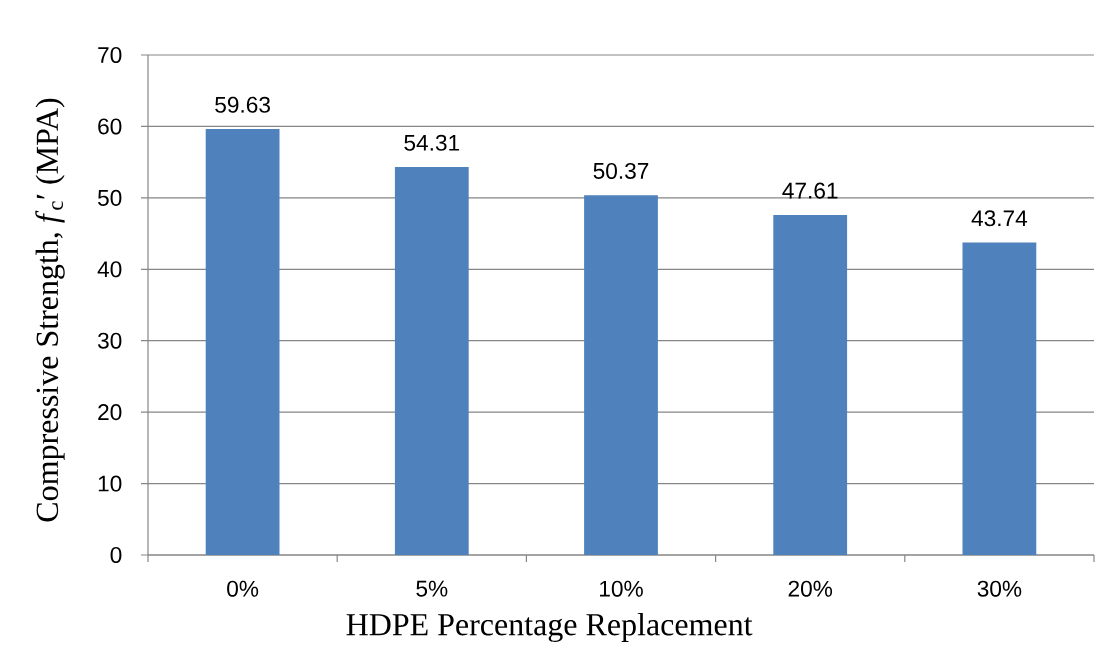  Describe the element at coordinates (810, 190) in the screenshot. I see `data-label: 47.61` at that location.